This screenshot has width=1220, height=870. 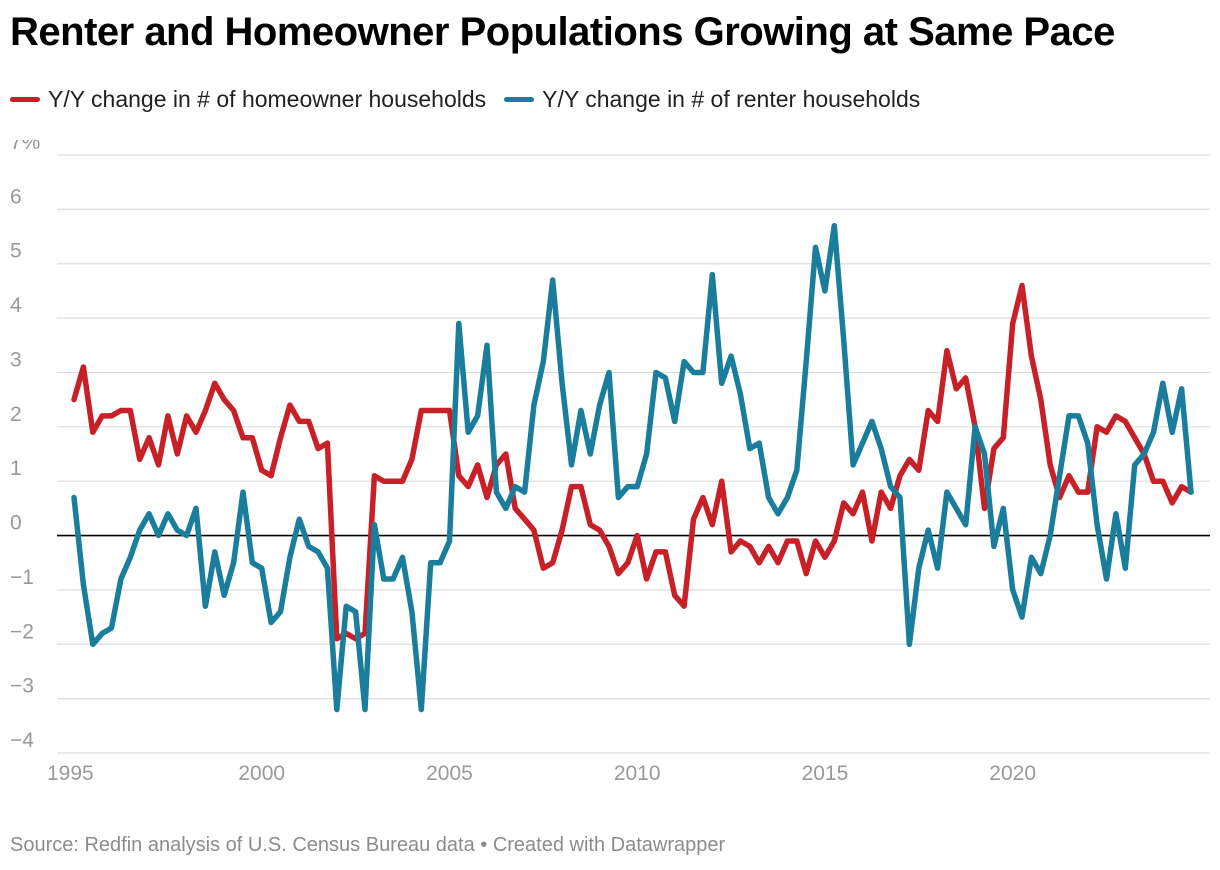 I want to click on y-tick-label: −1, so click(x=22, y=577).